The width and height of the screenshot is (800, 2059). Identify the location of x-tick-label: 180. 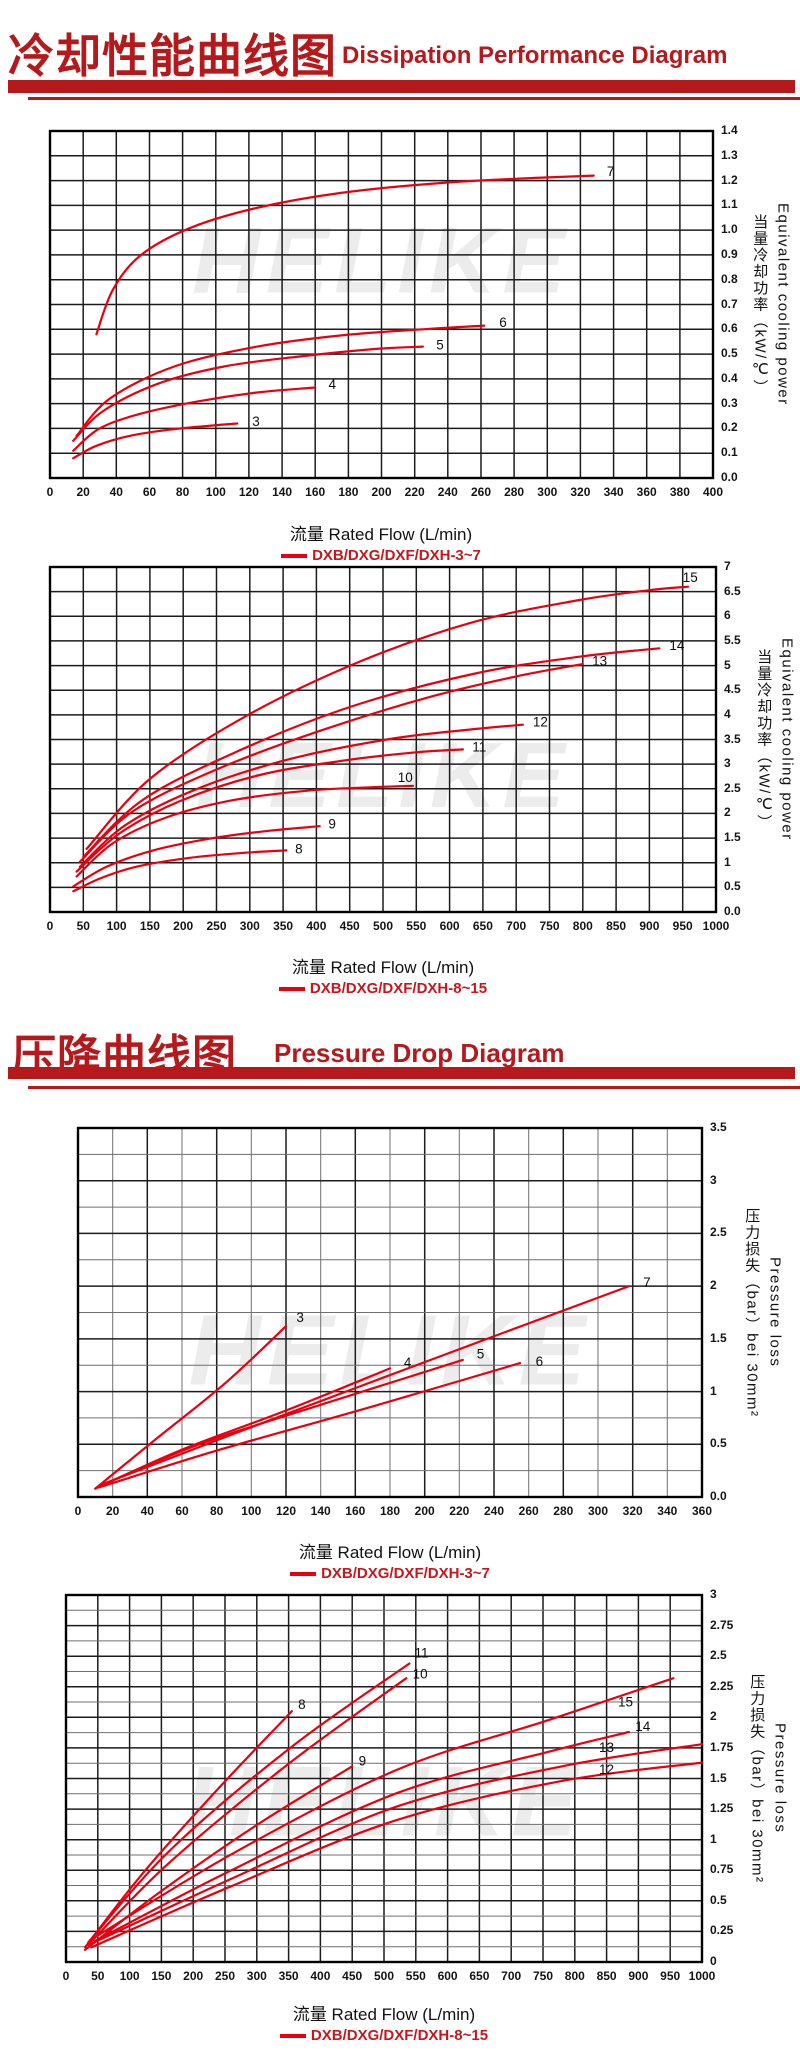
(390, 1511).